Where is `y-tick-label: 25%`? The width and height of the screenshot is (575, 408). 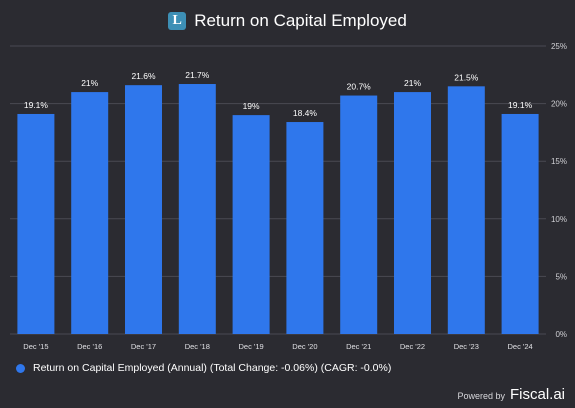 y-tick-label: 25% is located at coordinates (559, 46).